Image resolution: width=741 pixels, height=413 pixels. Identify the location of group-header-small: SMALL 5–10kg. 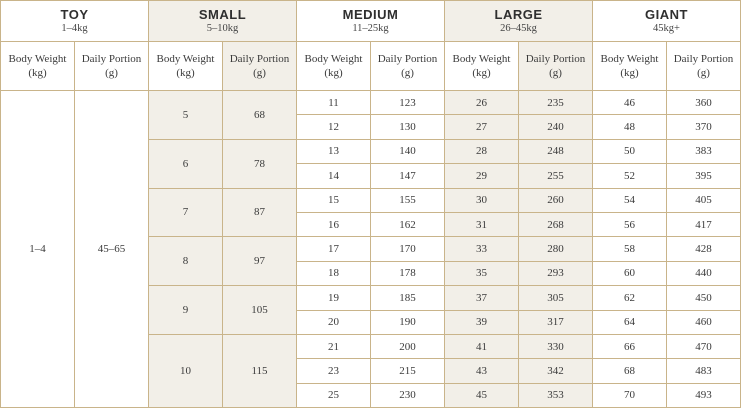
(222, 21).